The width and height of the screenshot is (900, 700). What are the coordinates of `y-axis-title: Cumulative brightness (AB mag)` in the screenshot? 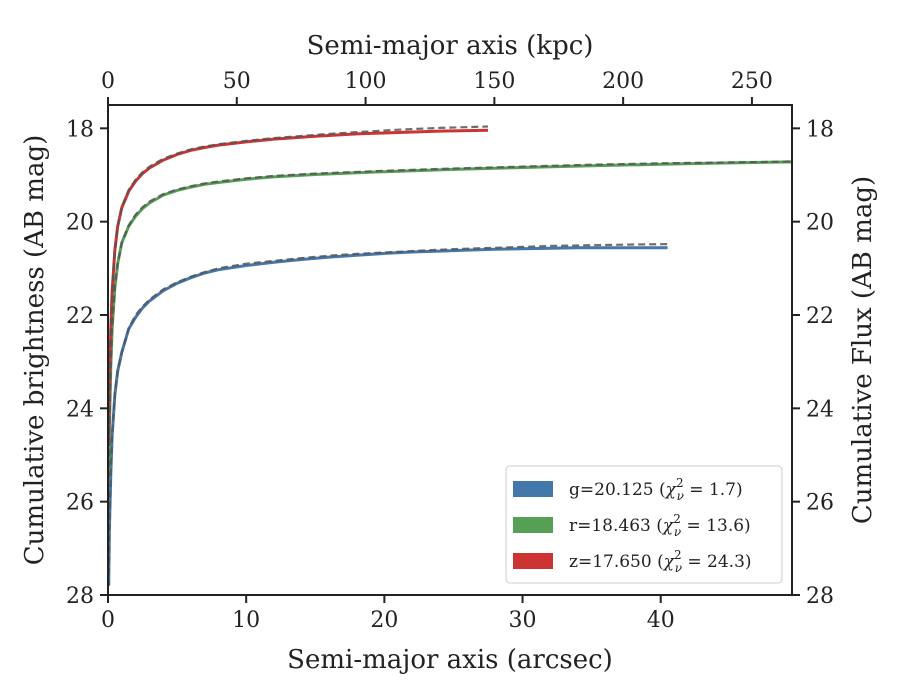 It's located at (35, 350).